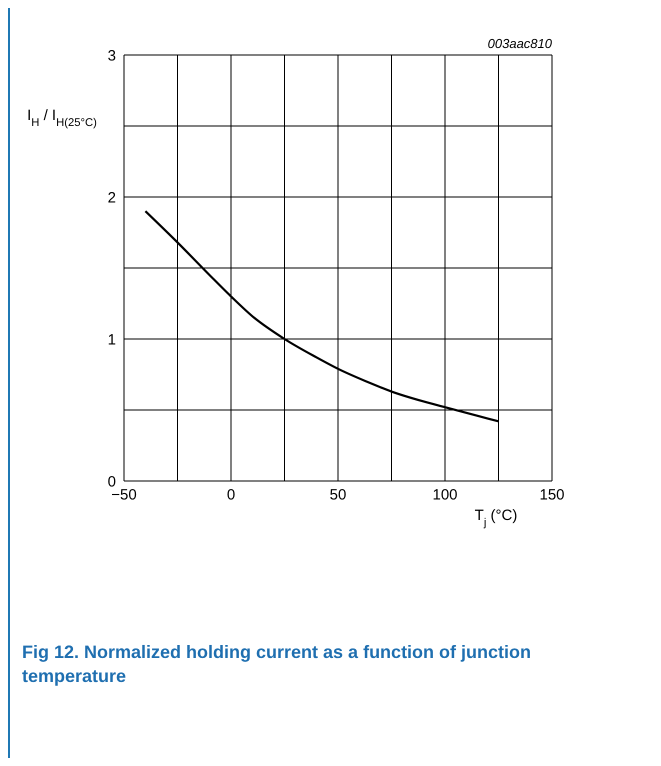  What do you see at coordinates (112, 55) in the screenshot?
I see `y-tick-label: 3` at bounding box center [112, 55].